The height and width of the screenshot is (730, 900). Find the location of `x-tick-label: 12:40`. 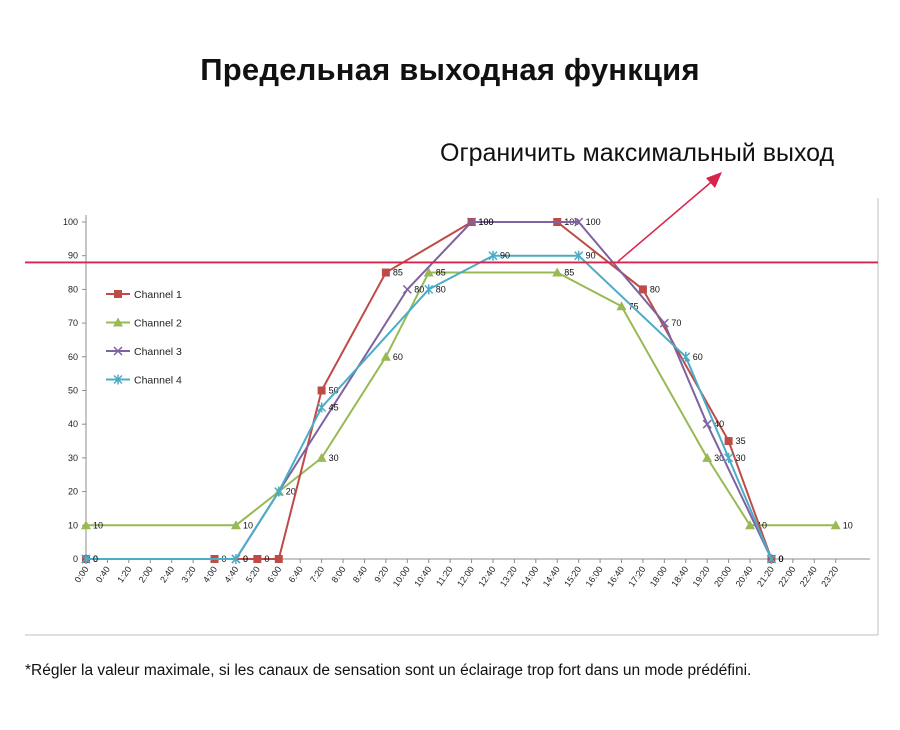

x-tick-label: 12:40 is located at coordinates (487, 576).